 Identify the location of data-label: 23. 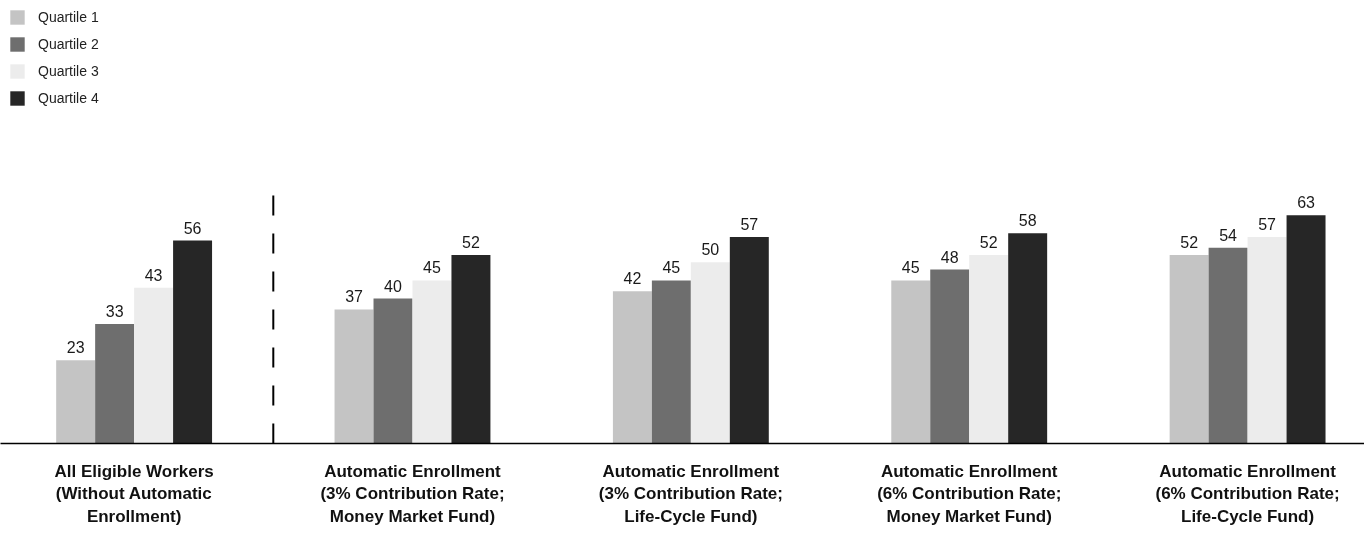
(75, 348).